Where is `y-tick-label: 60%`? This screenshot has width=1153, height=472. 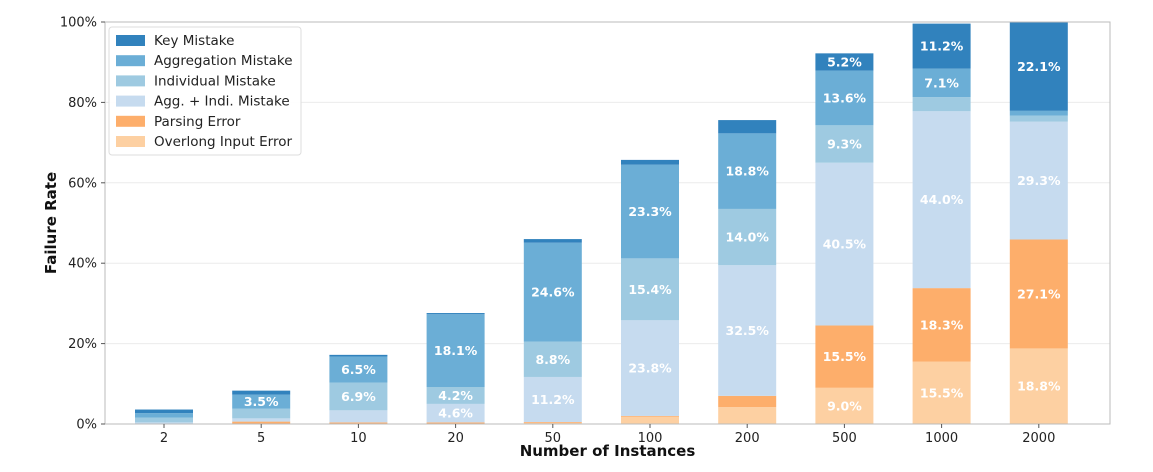 y-tick-label: 60% is located at coordinates (82, 183).